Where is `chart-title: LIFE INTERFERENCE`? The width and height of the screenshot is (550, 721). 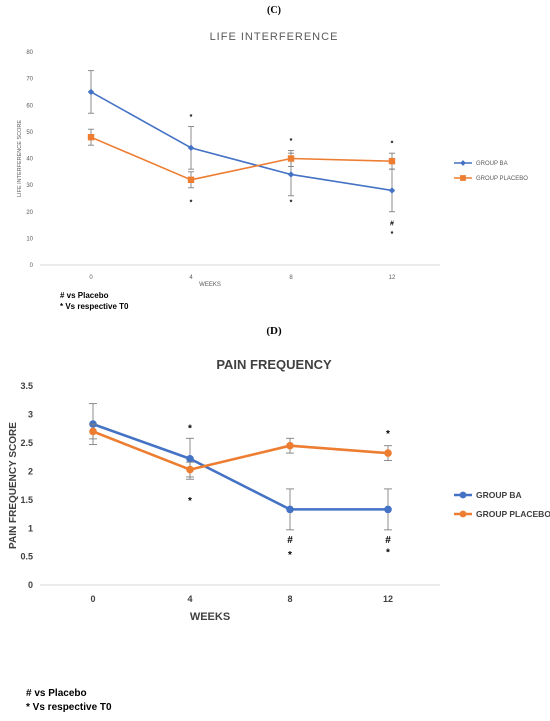
chart-title: LIFE INTERFERENCE is located at coordinates (274, 37).